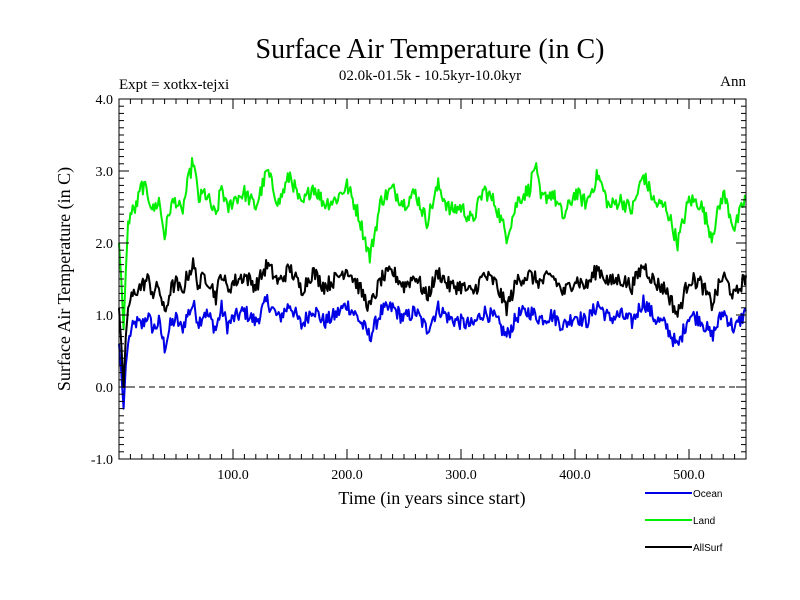  I want to click on x-tick-label: 300.0, so click(461, 475).